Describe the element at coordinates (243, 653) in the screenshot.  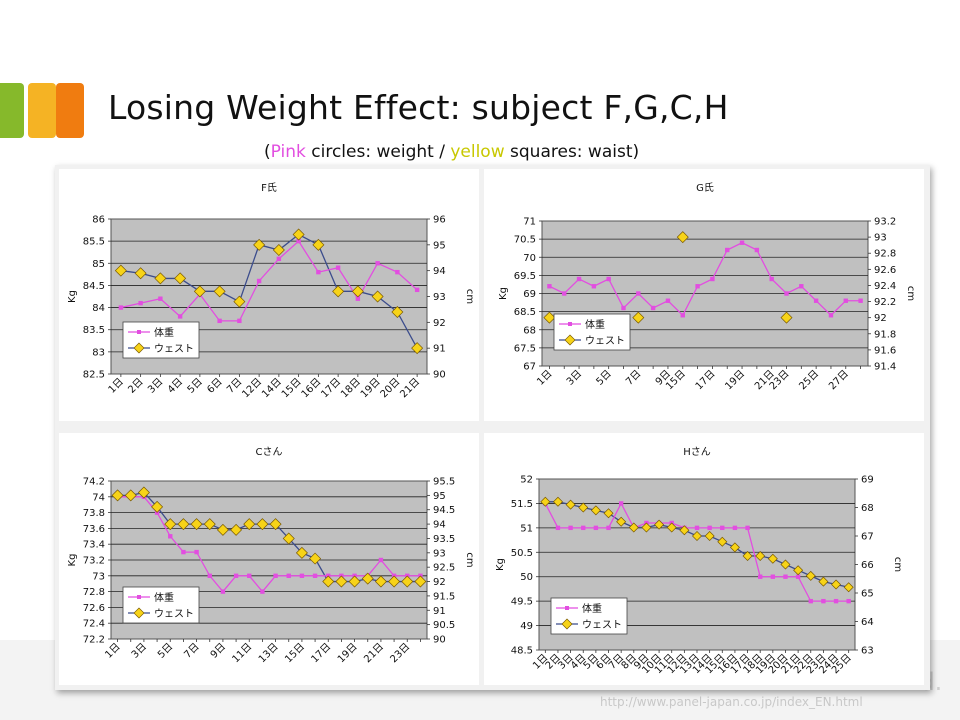
I see `x-tick-label: 11日` at that location.